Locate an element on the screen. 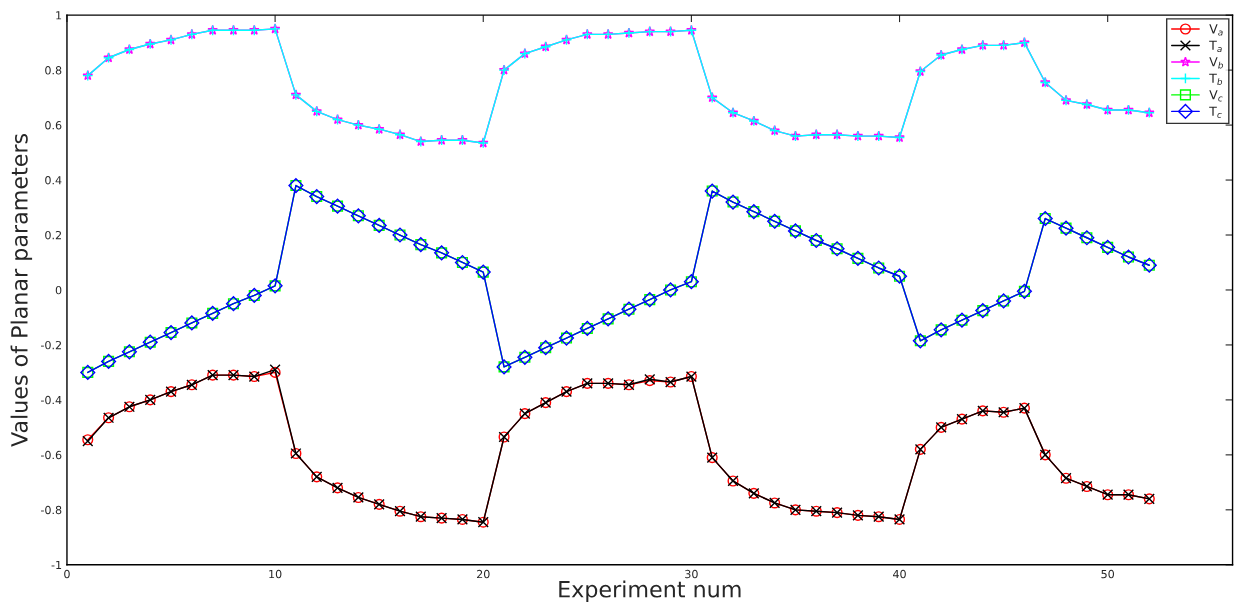  x-tick-label: 10 is located at coordinates (275, 574).